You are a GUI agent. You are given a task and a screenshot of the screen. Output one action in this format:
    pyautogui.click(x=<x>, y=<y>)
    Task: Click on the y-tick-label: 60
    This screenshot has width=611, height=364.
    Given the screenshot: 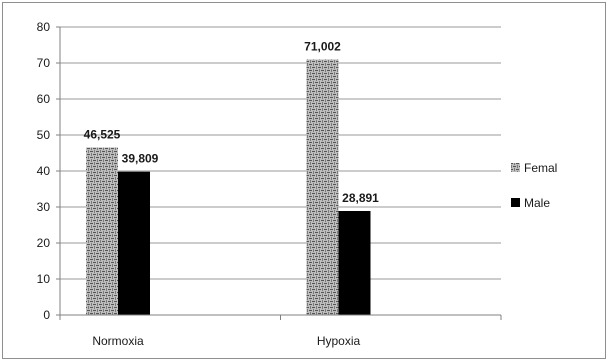 What is the action you would take?
    pyautogui.click(x=44, y=99)
    